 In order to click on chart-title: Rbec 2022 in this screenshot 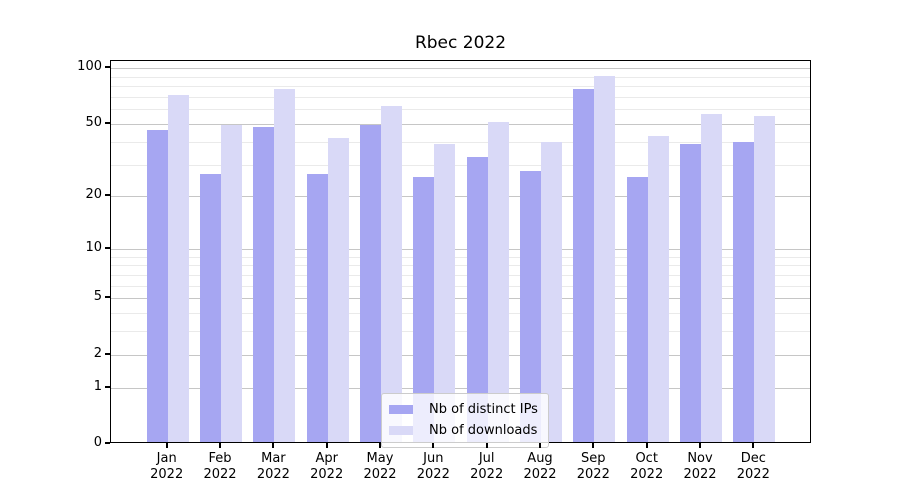, I will do `click(460, 43)`.